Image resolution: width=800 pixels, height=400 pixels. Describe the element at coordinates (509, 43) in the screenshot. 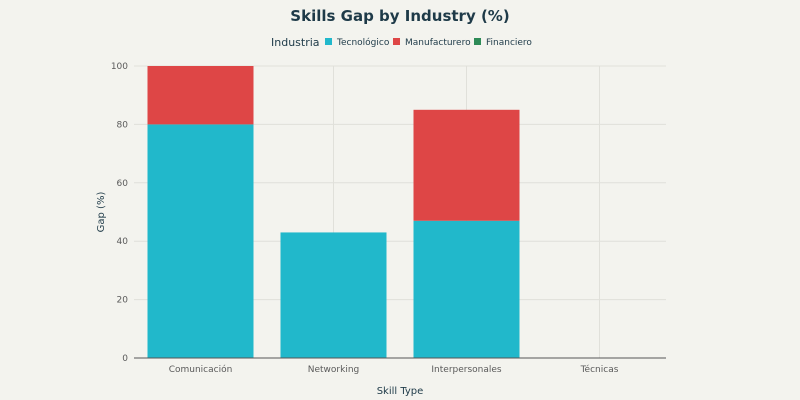

I see `legend-label: Financiero` at that location.